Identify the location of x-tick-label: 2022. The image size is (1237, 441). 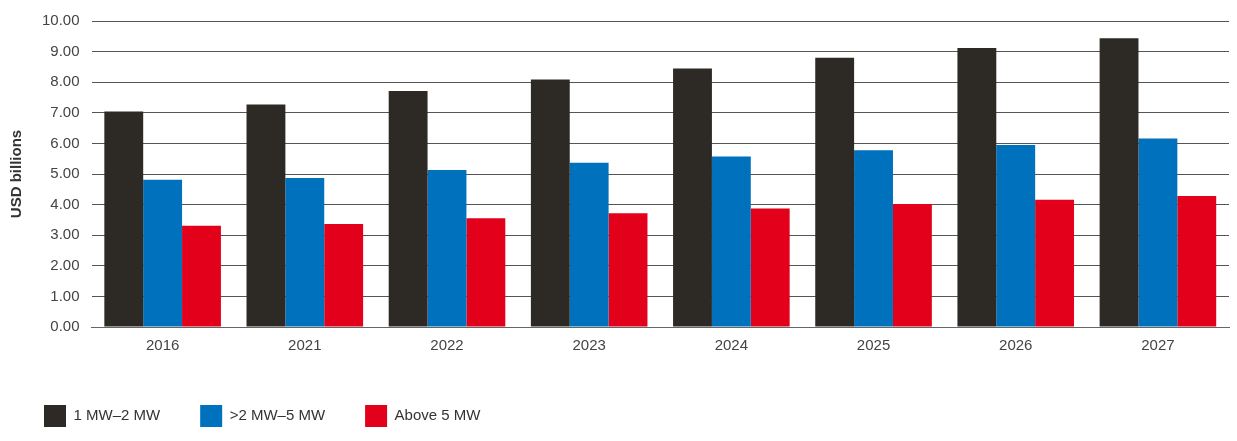
(447, 345).